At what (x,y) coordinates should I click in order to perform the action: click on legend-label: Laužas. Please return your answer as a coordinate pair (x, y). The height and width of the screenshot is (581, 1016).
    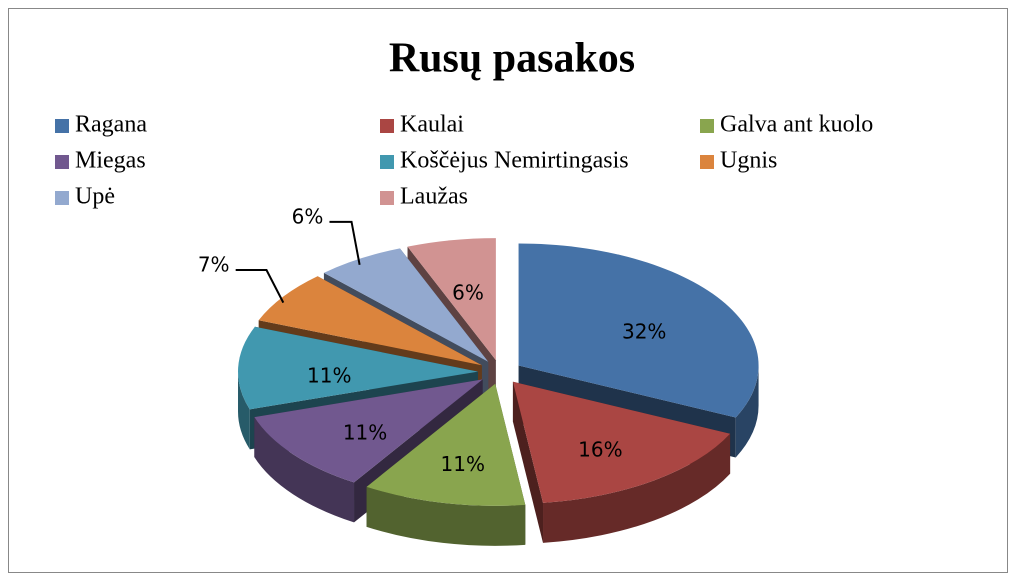
    Looking at the image, I should click on (434, 197).